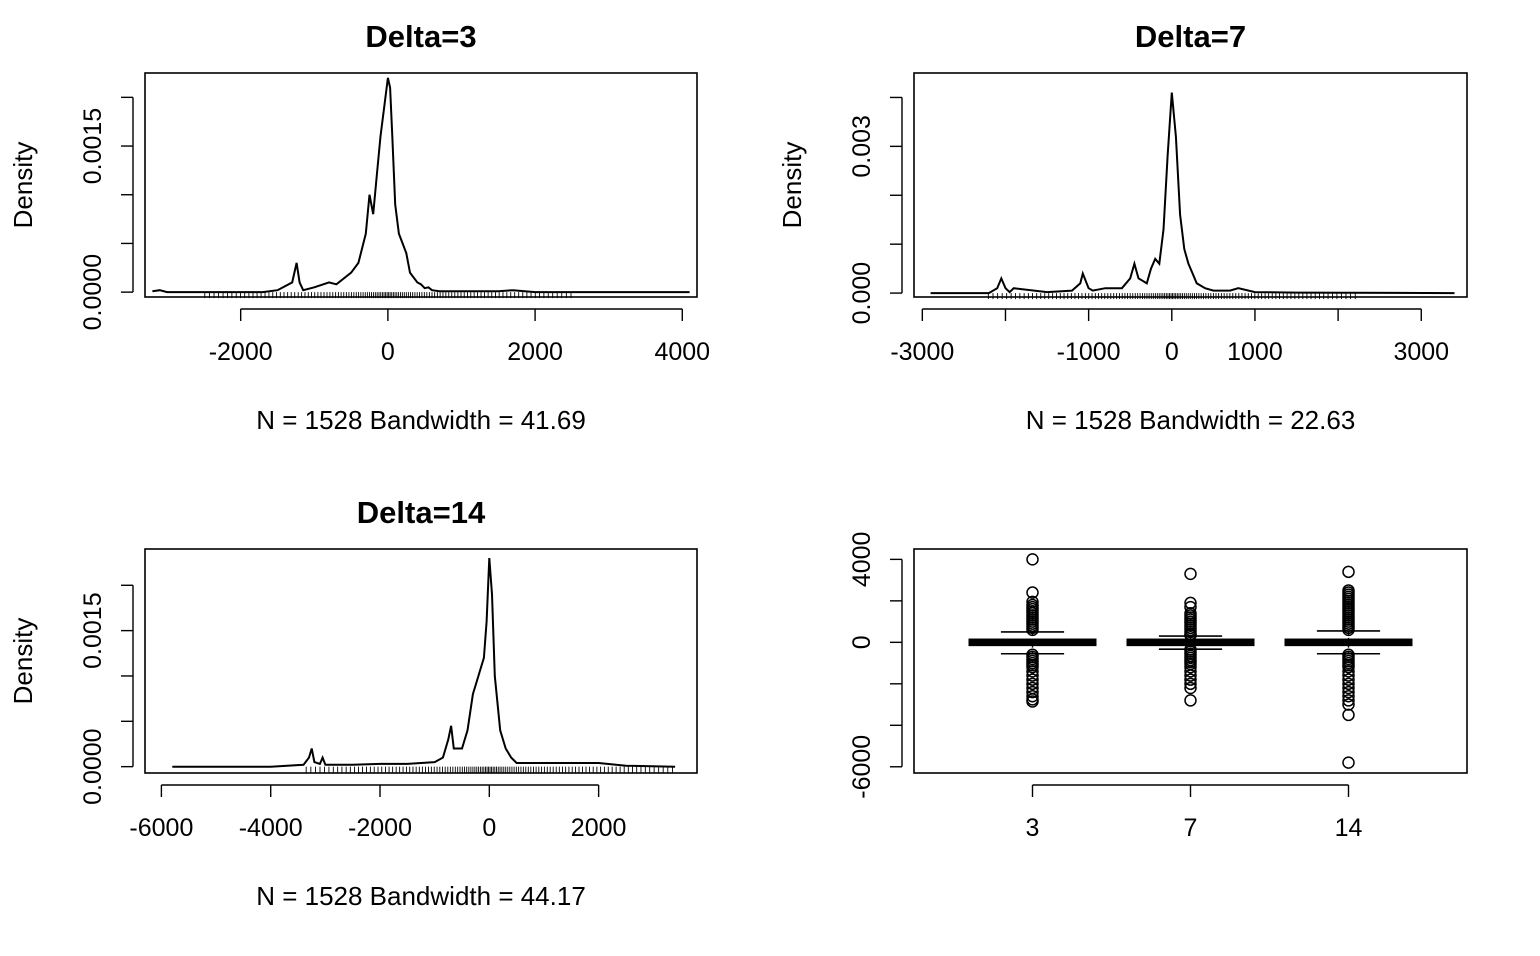  Describe the element at coordinates (421, 896) in the screenshot. I see `x-axis-label: N = 1528 Bandwidth = 44.17` at that location.